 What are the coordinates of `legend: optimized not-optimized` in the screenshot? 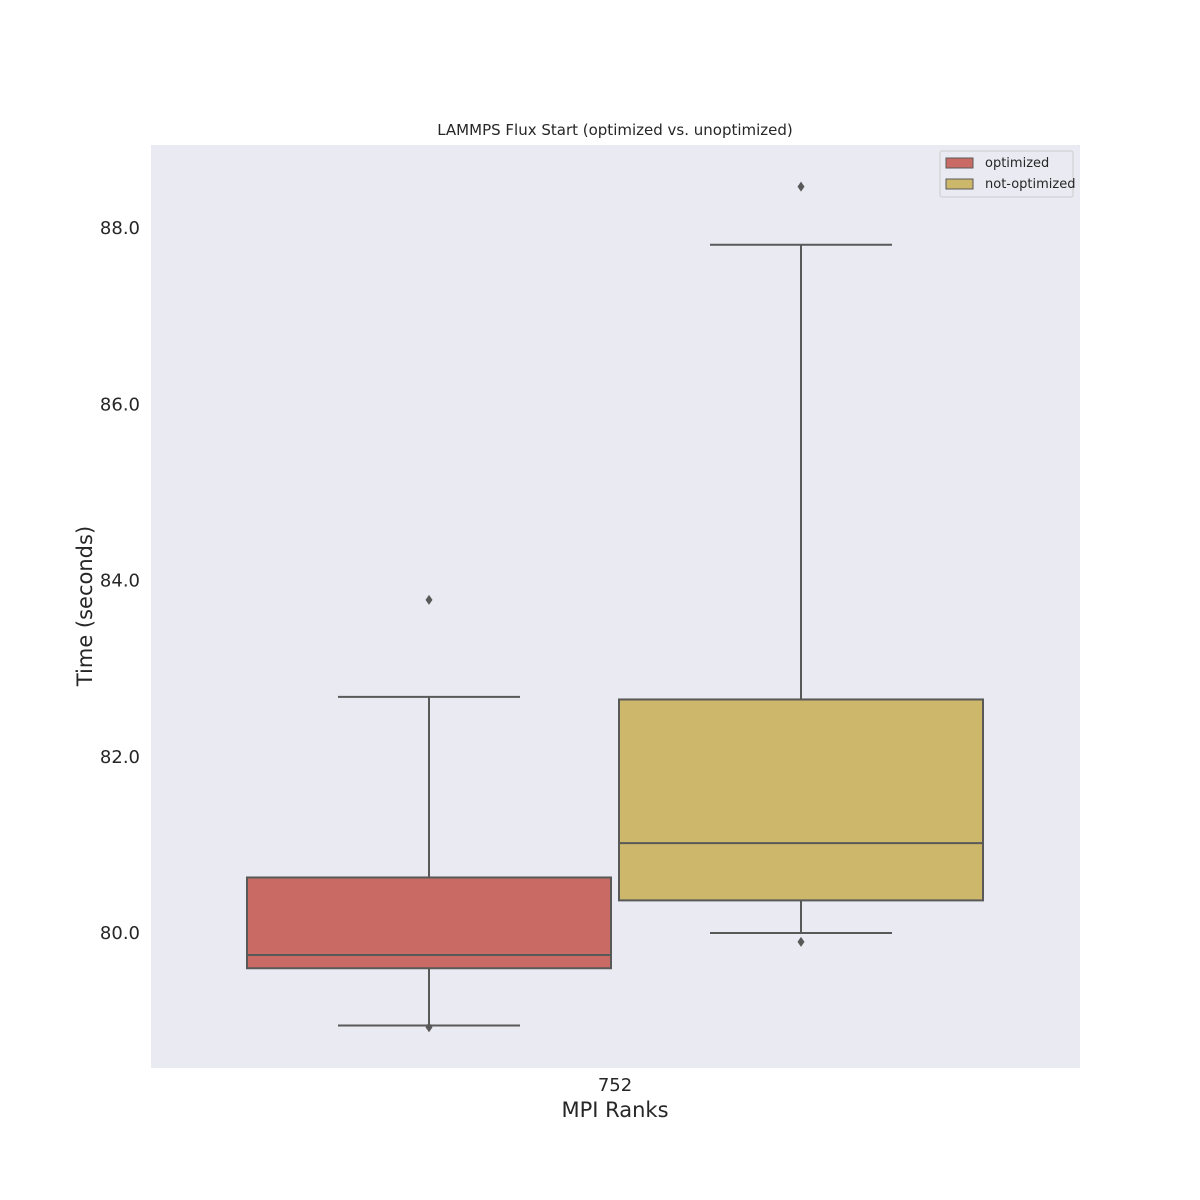 It's located at (1007, 174).